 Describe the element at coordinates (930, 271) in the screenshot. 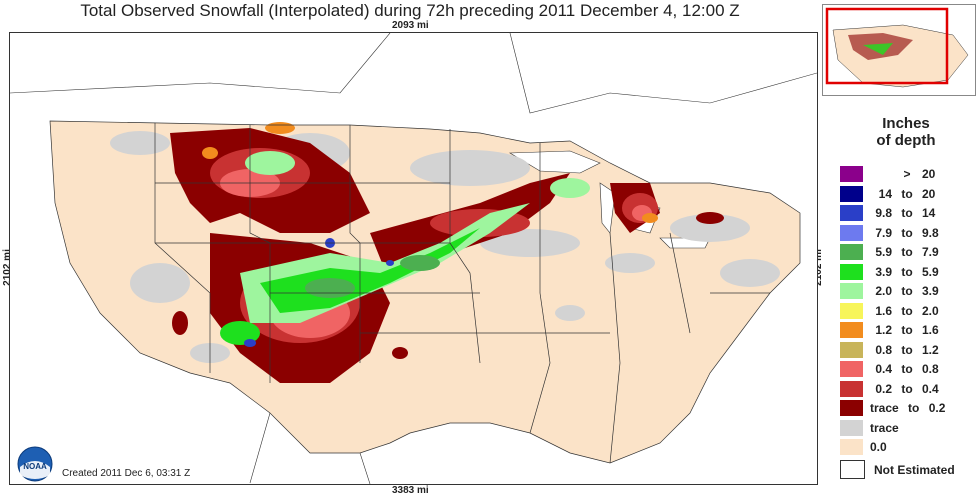

I see `legend-hi: 5.9` at that location.